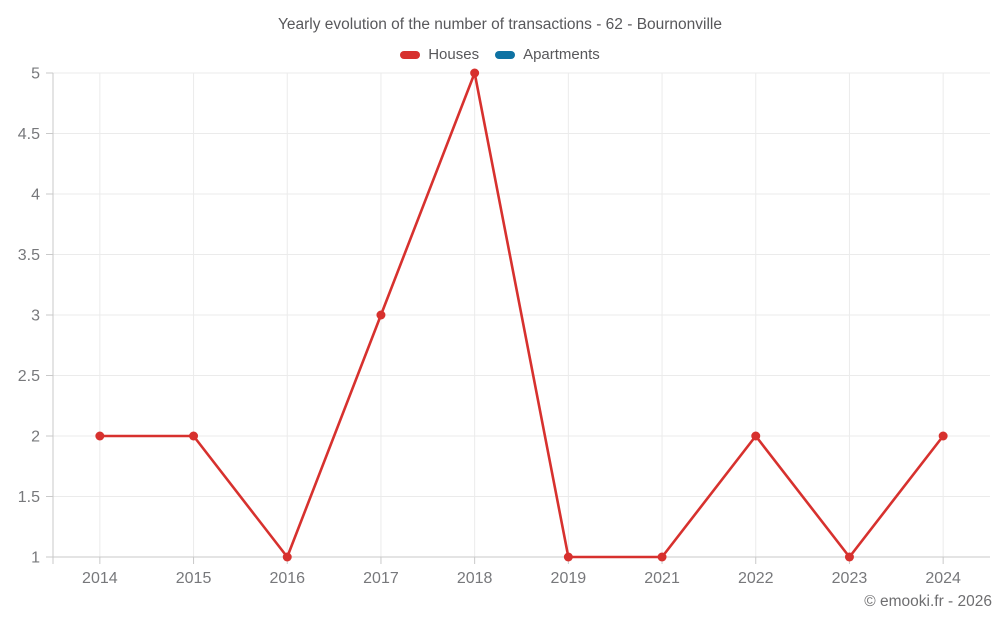 The height and width of the screenshot is (625, 1000). I want to click on svg-text: 3.5, so click(29, 255).